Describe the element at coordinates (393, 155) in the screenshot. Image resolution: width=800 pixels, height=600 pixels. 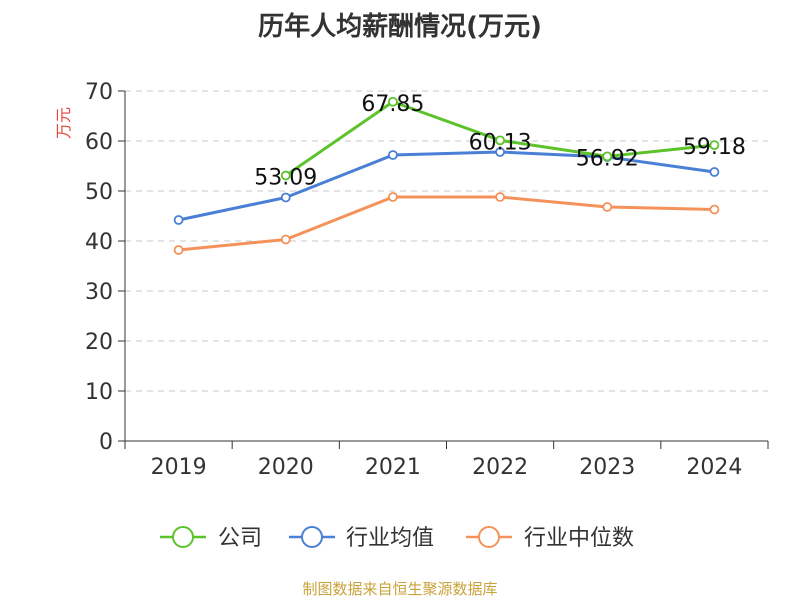
I see `point-1-2021` at that location.